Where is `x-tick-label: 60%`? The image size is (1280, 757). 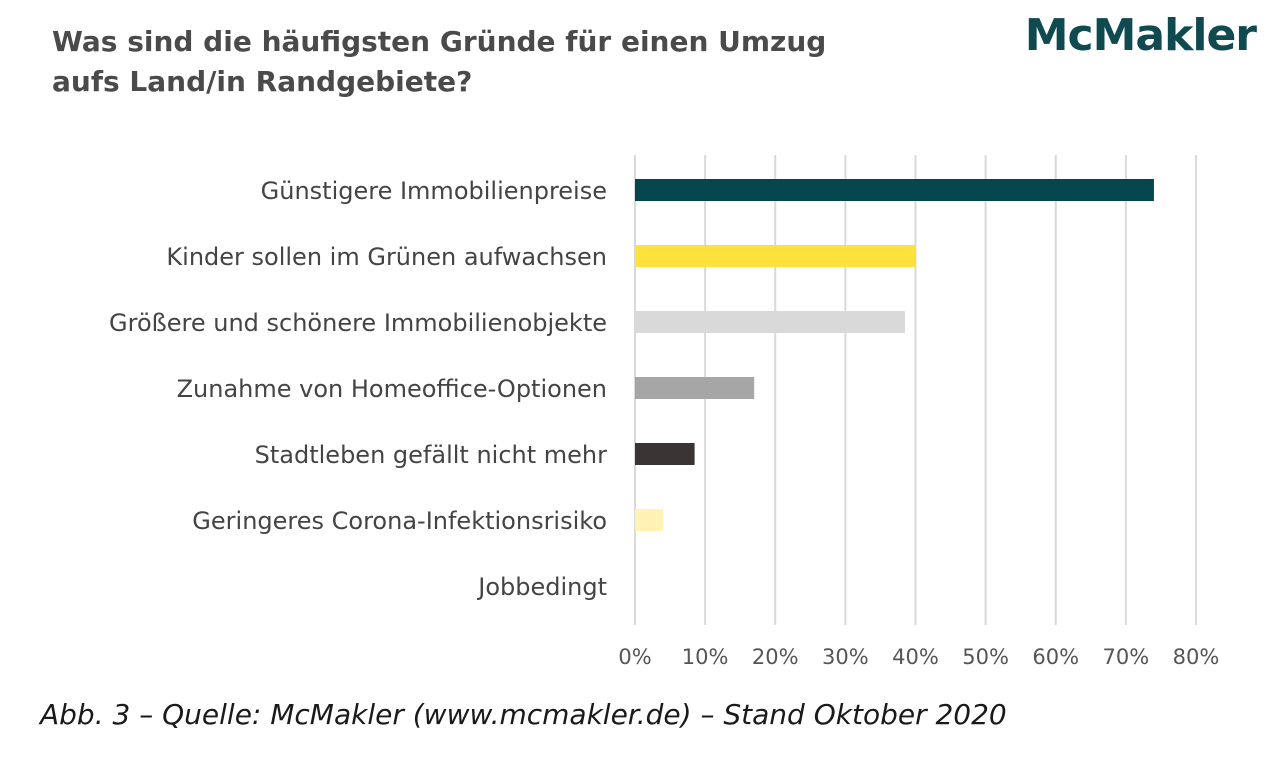
x-tick-label: 60% is located at coordinates (1055, 657).